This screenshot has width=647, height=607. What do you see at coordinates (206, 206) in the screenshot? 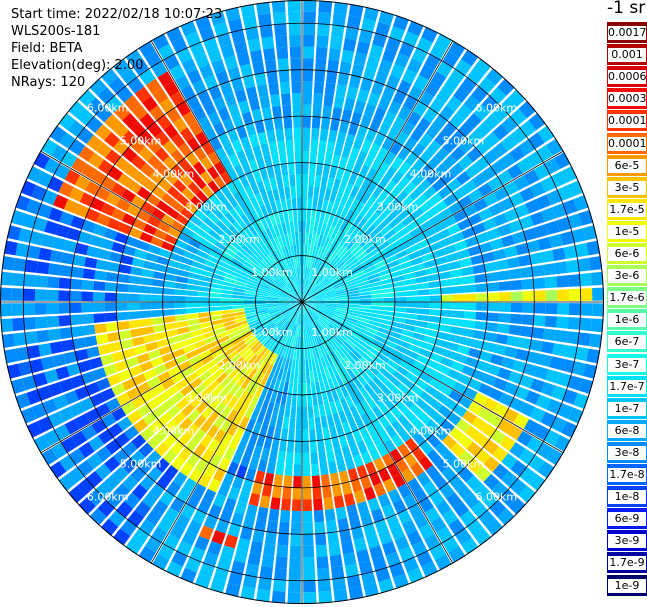
I see `range-ring-label: 3.00km` at bounding box center [206, 206].